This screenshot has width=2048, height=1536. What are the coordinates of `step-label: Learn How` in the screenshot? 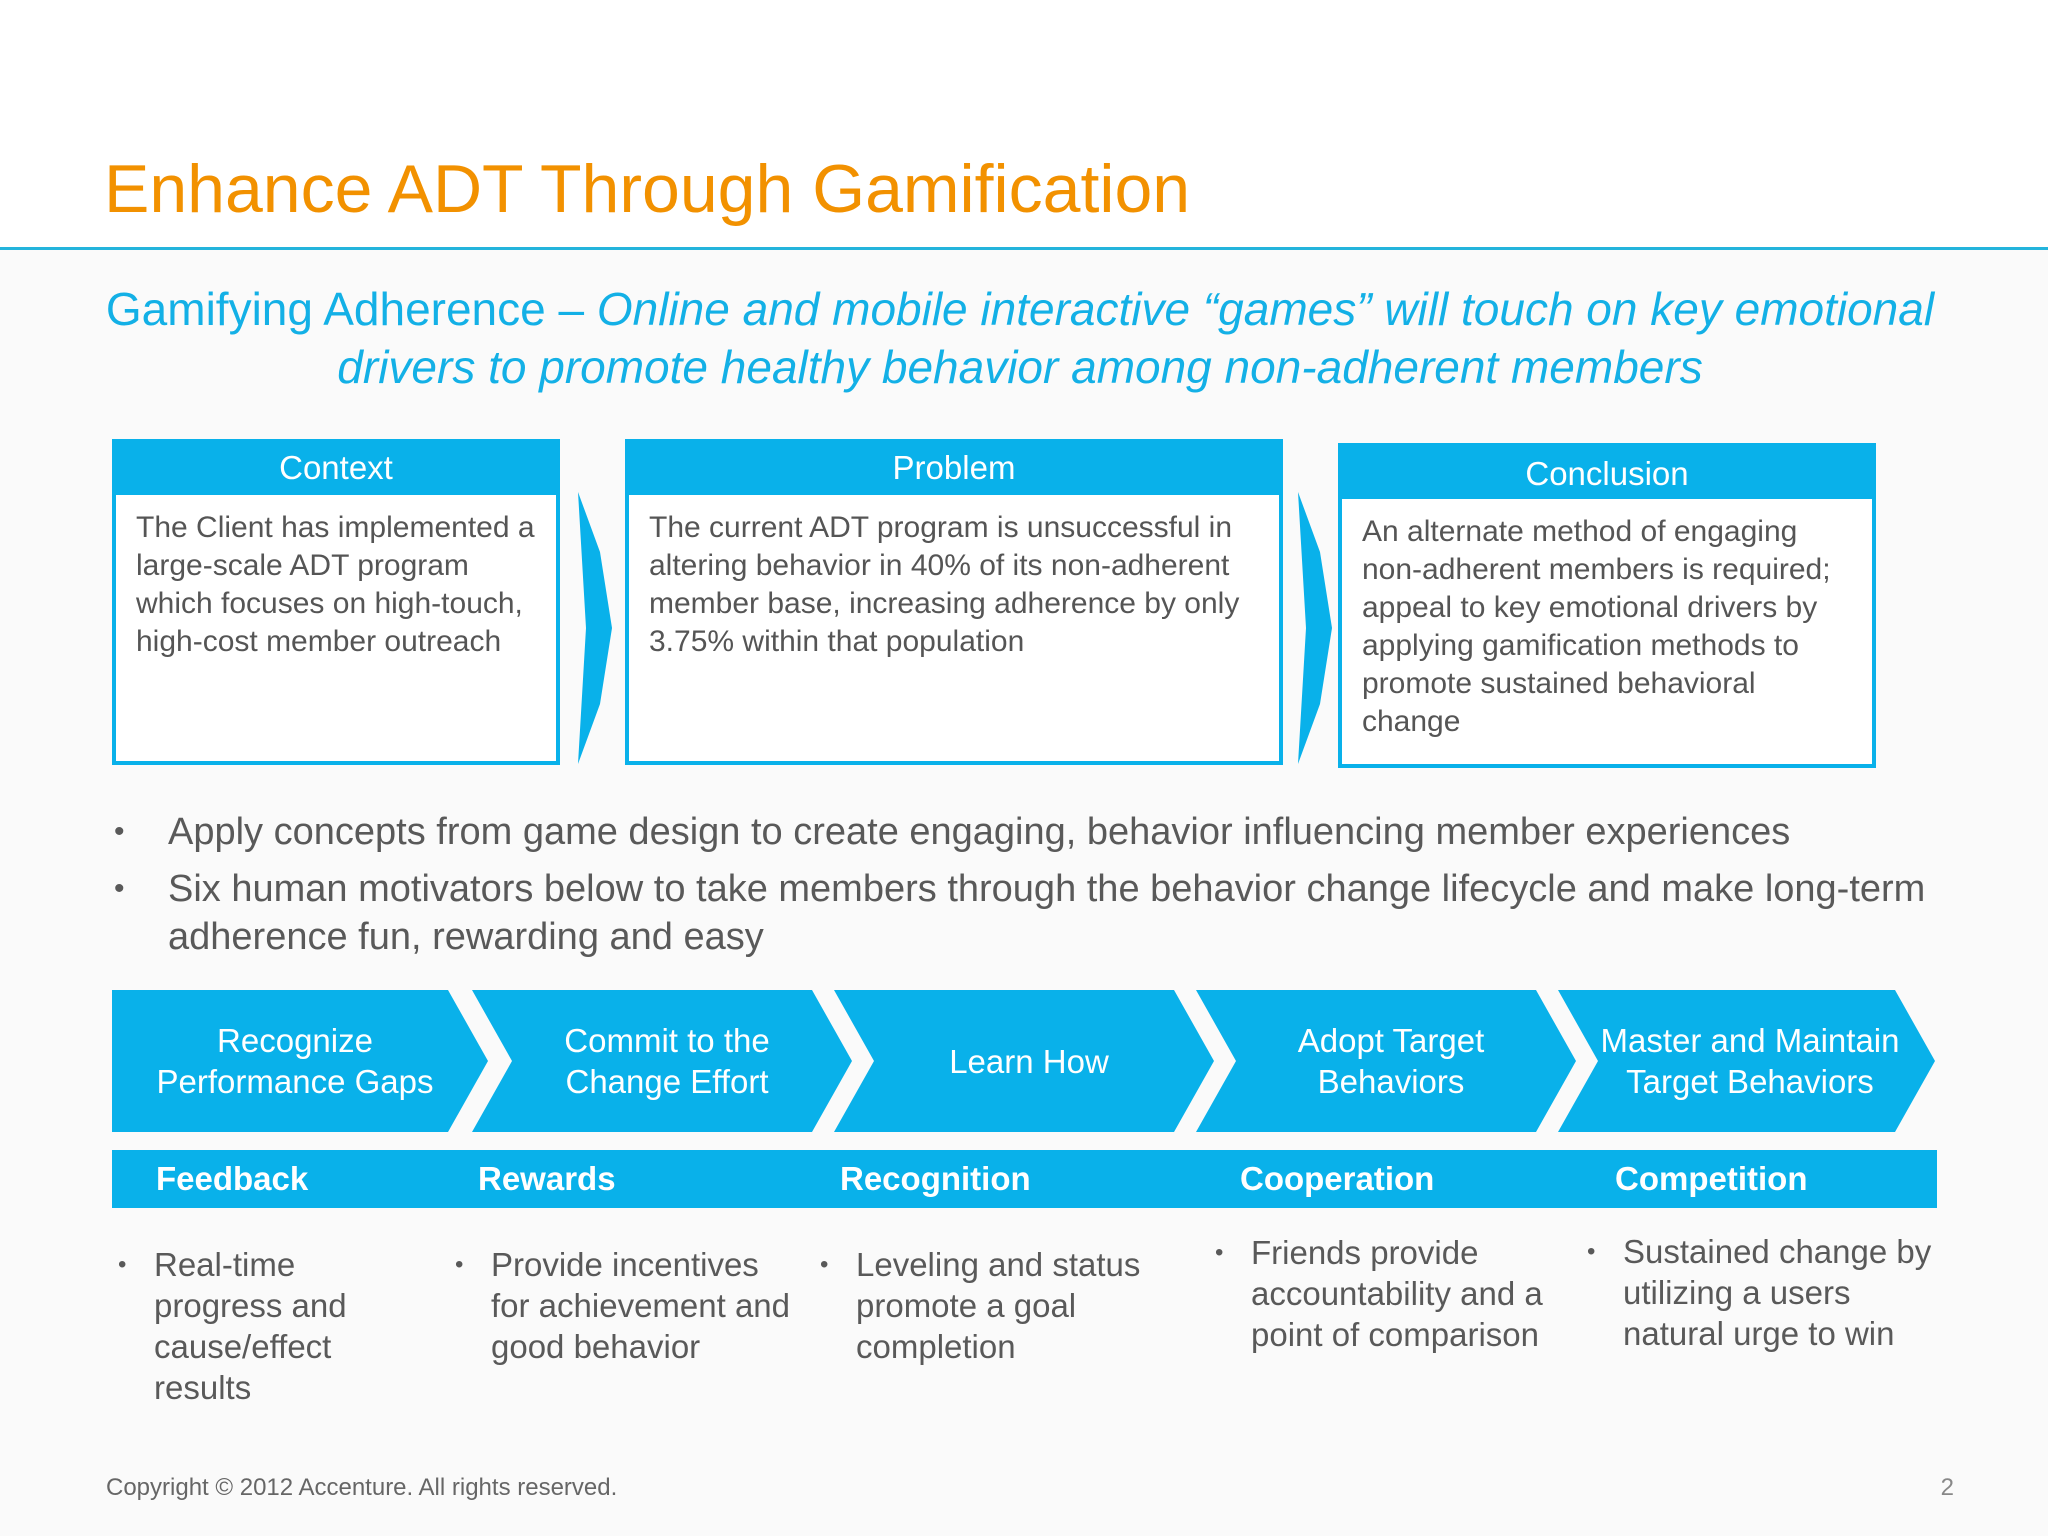 It's located at (1029, 1061).